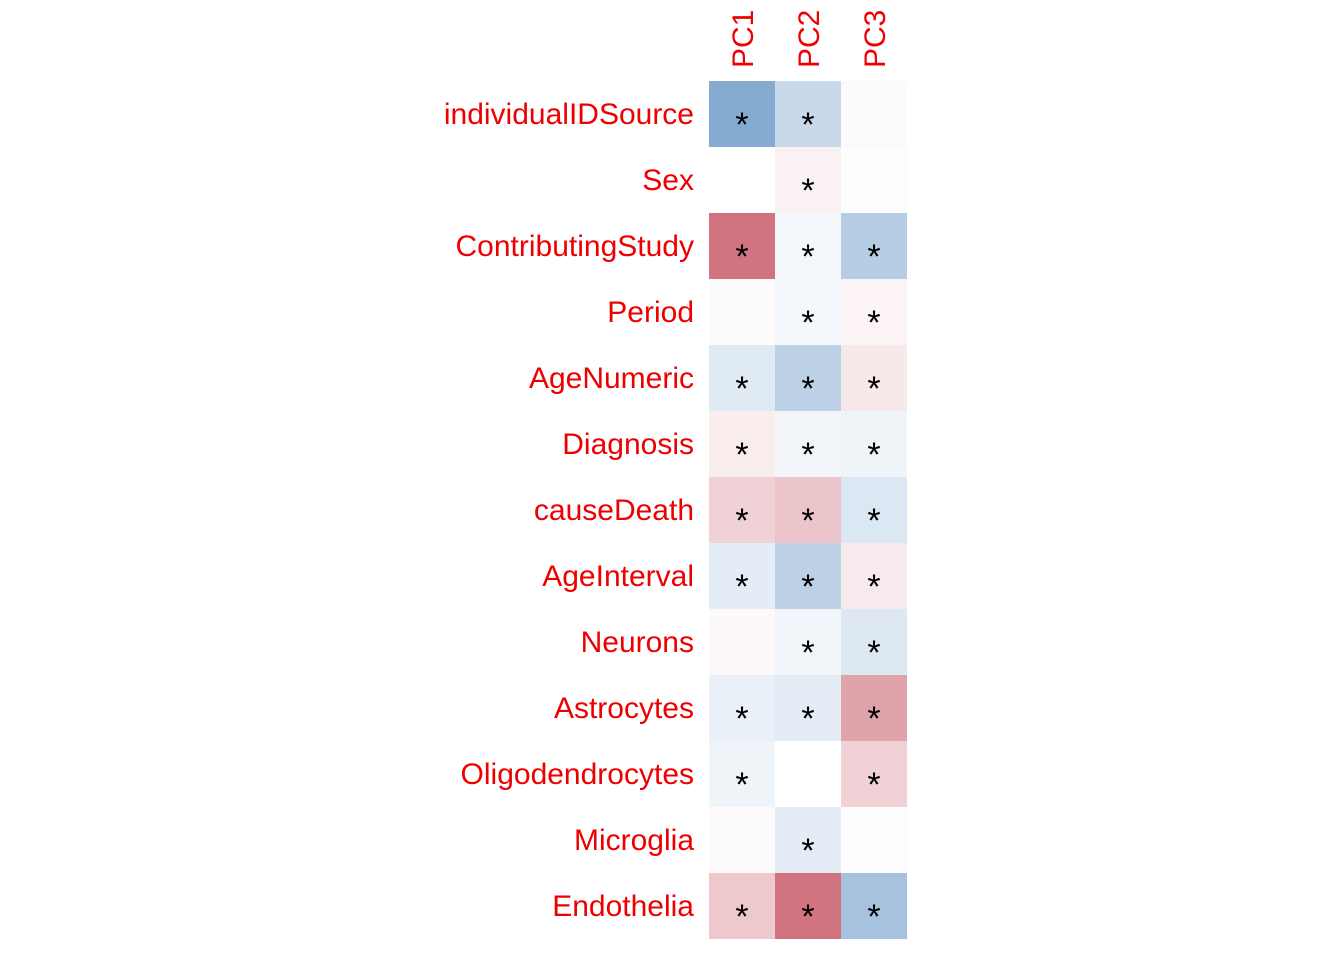  I want to click on heatmap-cell-astrocytes-pc2, so click(808, 708).